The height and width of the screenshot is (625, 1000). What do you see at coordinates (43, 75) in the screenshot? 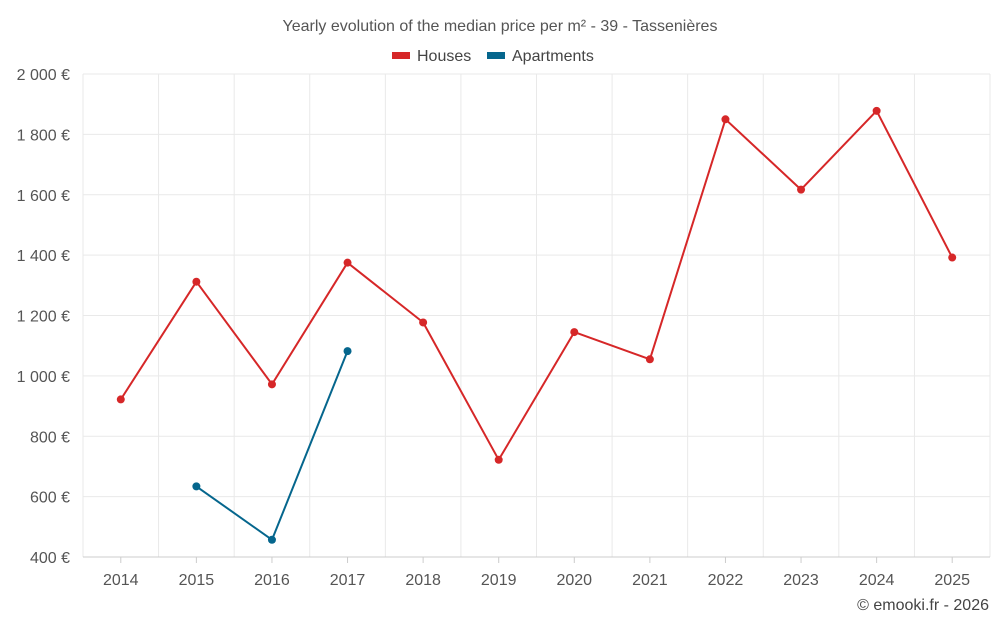
I see `y-tick-label: 2 000 €` at bounding box center [43, 75].